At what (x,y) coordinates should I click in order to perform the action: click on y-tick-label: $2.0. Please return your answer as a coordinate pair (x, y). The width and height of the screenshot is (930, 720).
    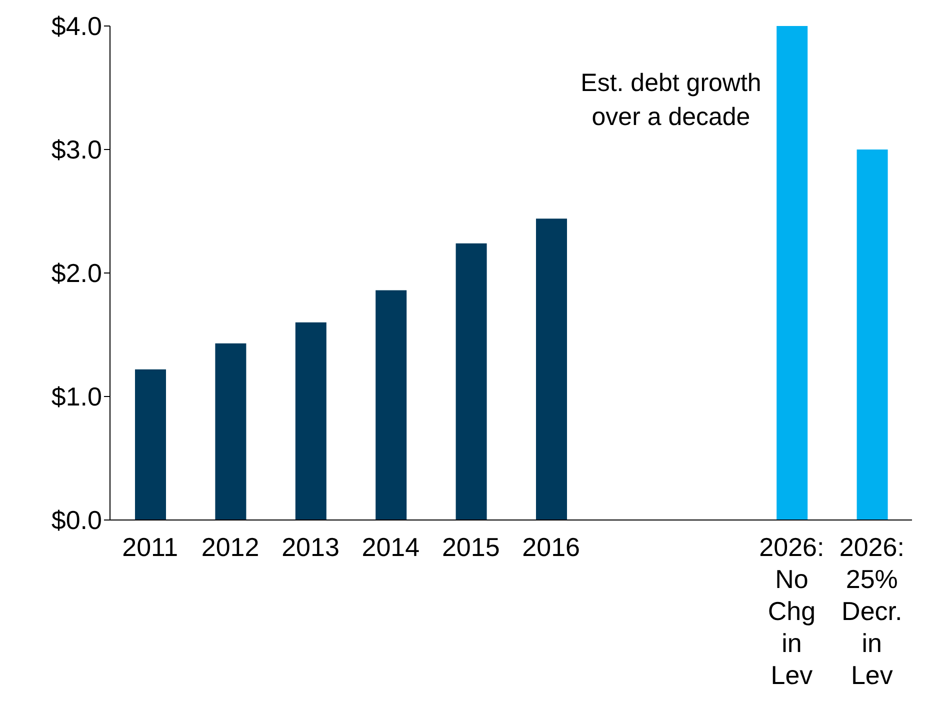
    Looking at the image, I should click on (76, 273).